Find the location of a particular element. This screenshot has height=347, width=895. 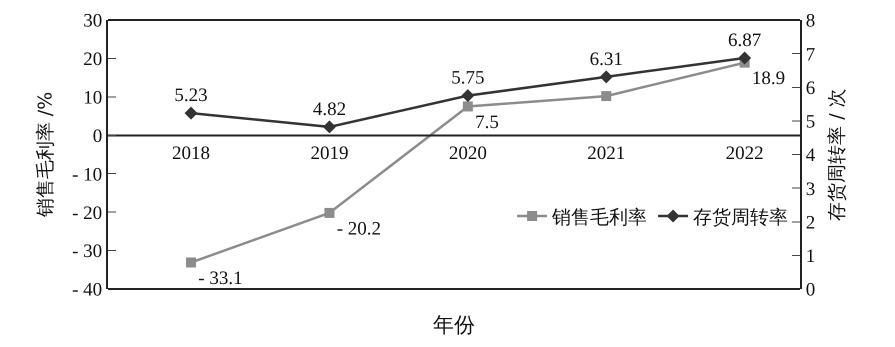

y2-tick-label: 4 is located at coordinates (811, 155).